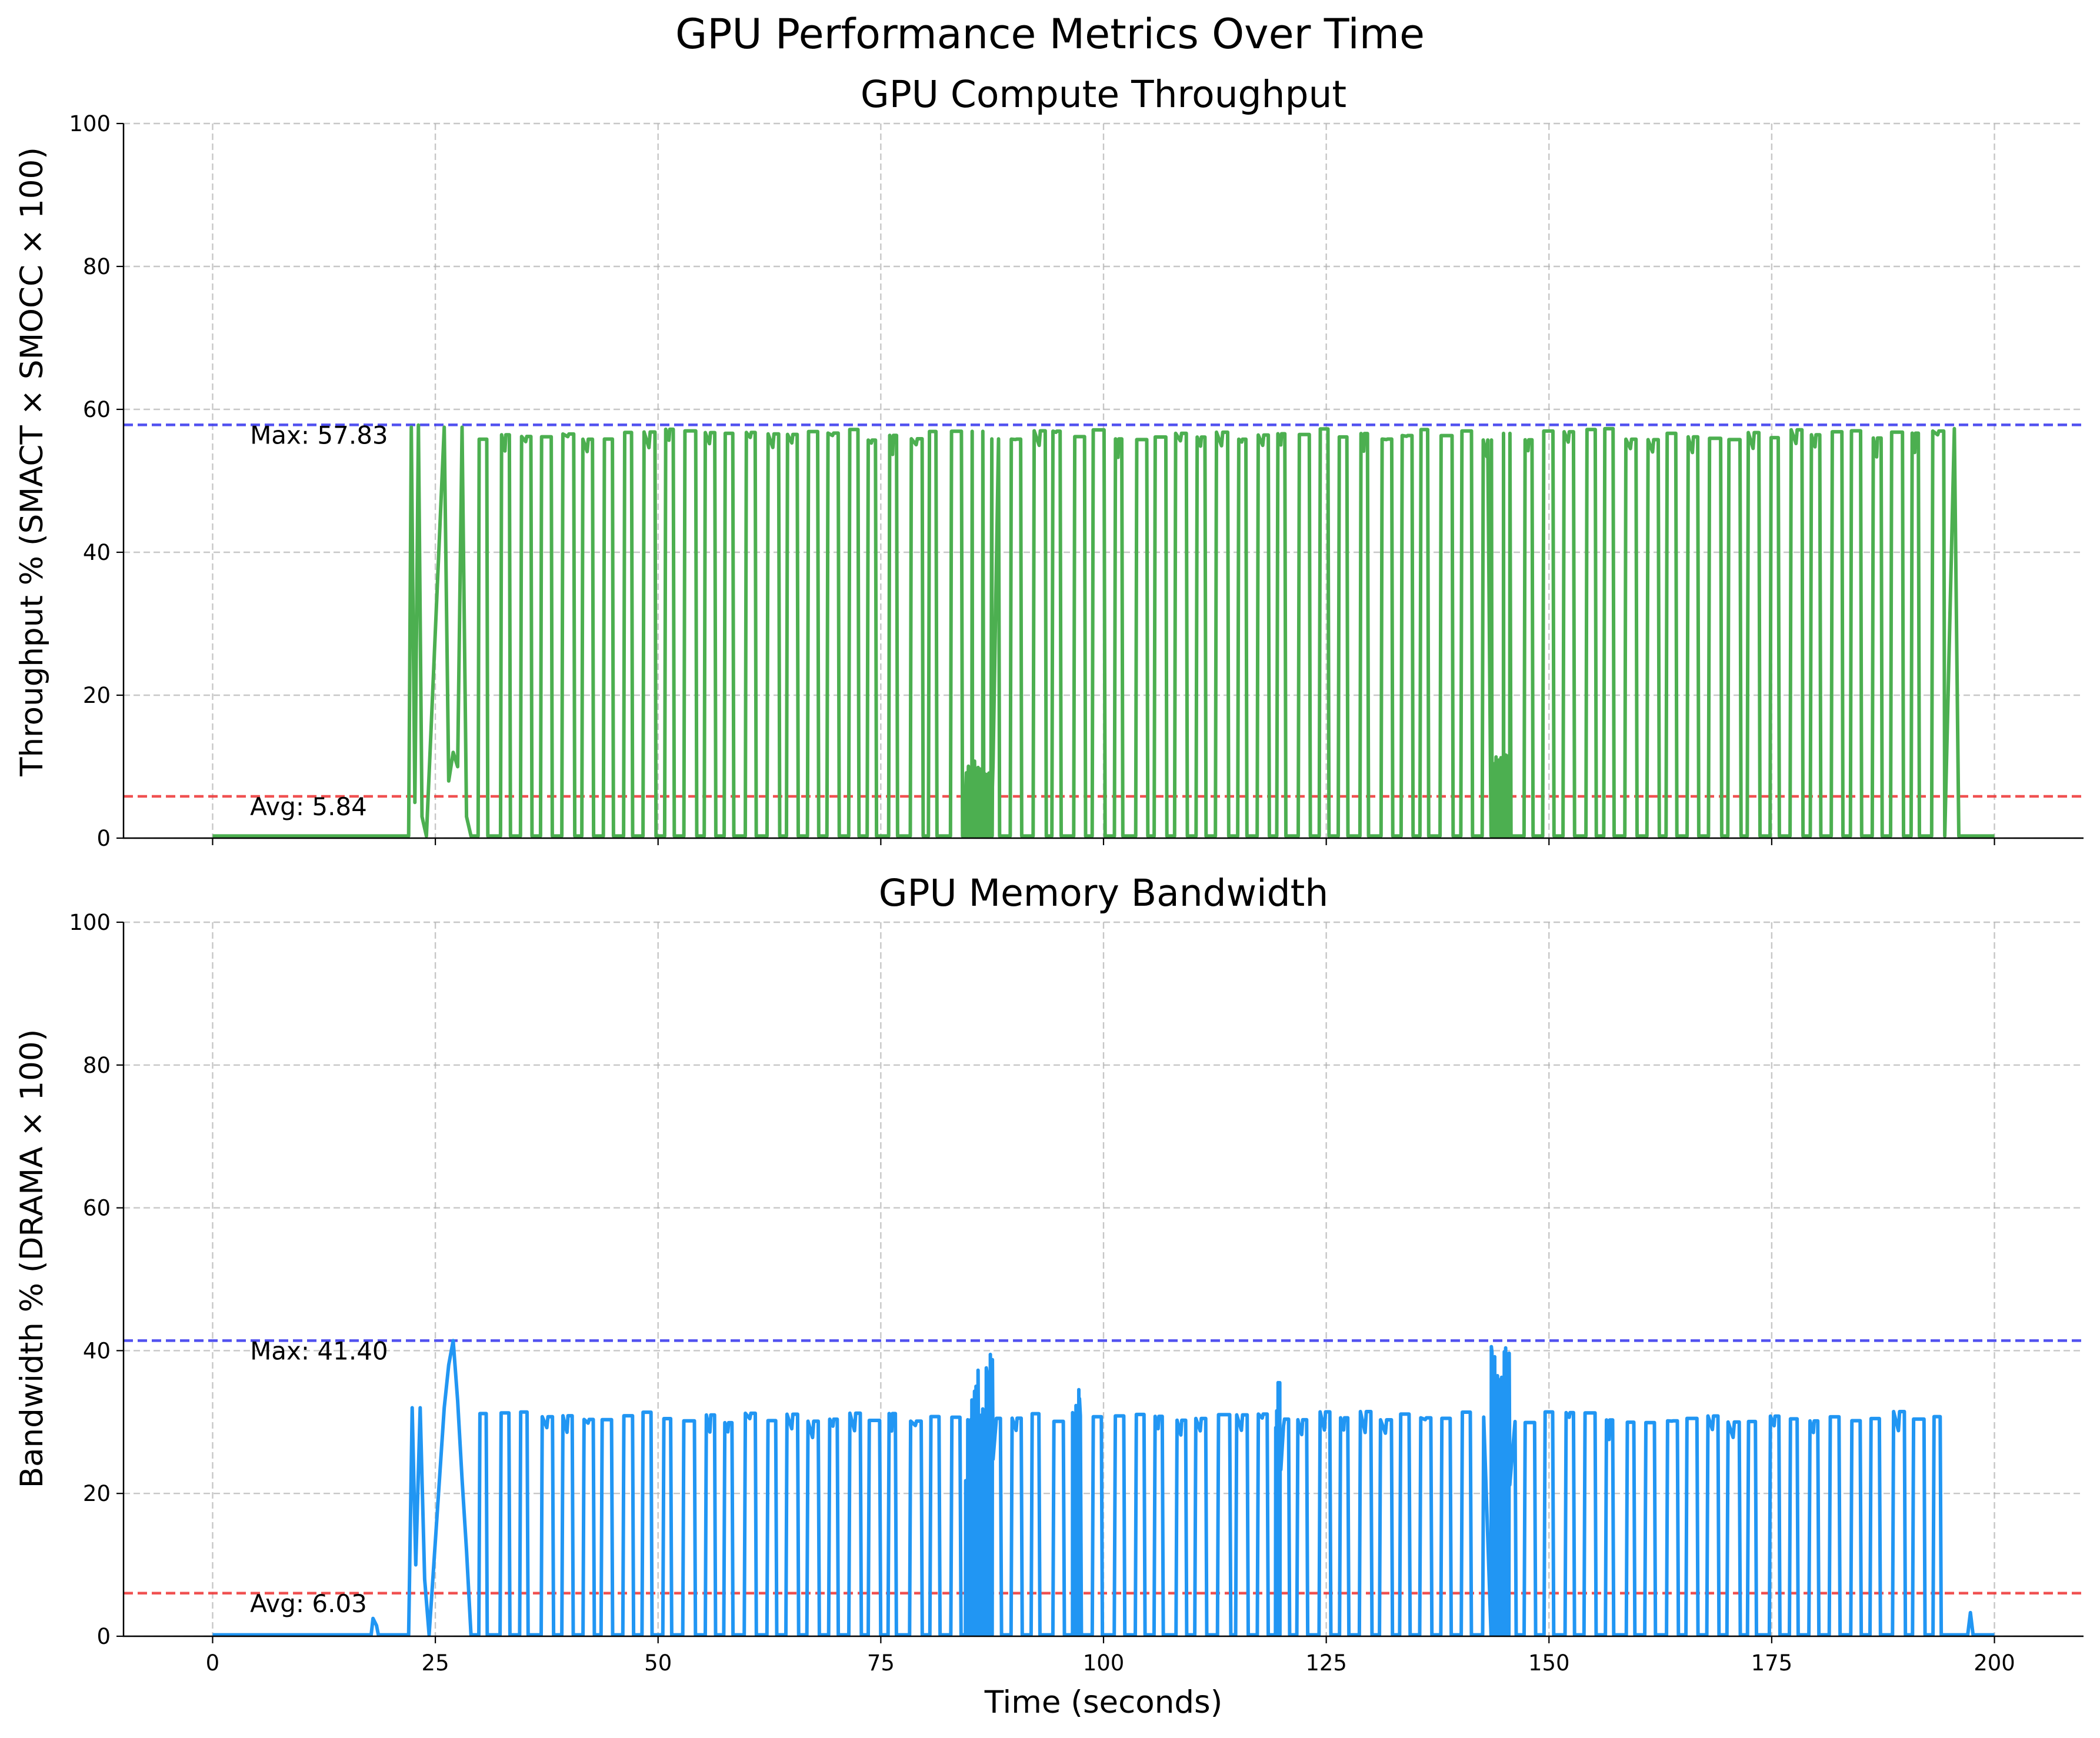 Image resolution: width=2100 pixels, height=1738 pixels. What do you see at coordinates (1104, 893) in the screenshot?
I see `memory-bandwidth-title: GPU Memory Bandwidth` at bounding box center [1104, 893].